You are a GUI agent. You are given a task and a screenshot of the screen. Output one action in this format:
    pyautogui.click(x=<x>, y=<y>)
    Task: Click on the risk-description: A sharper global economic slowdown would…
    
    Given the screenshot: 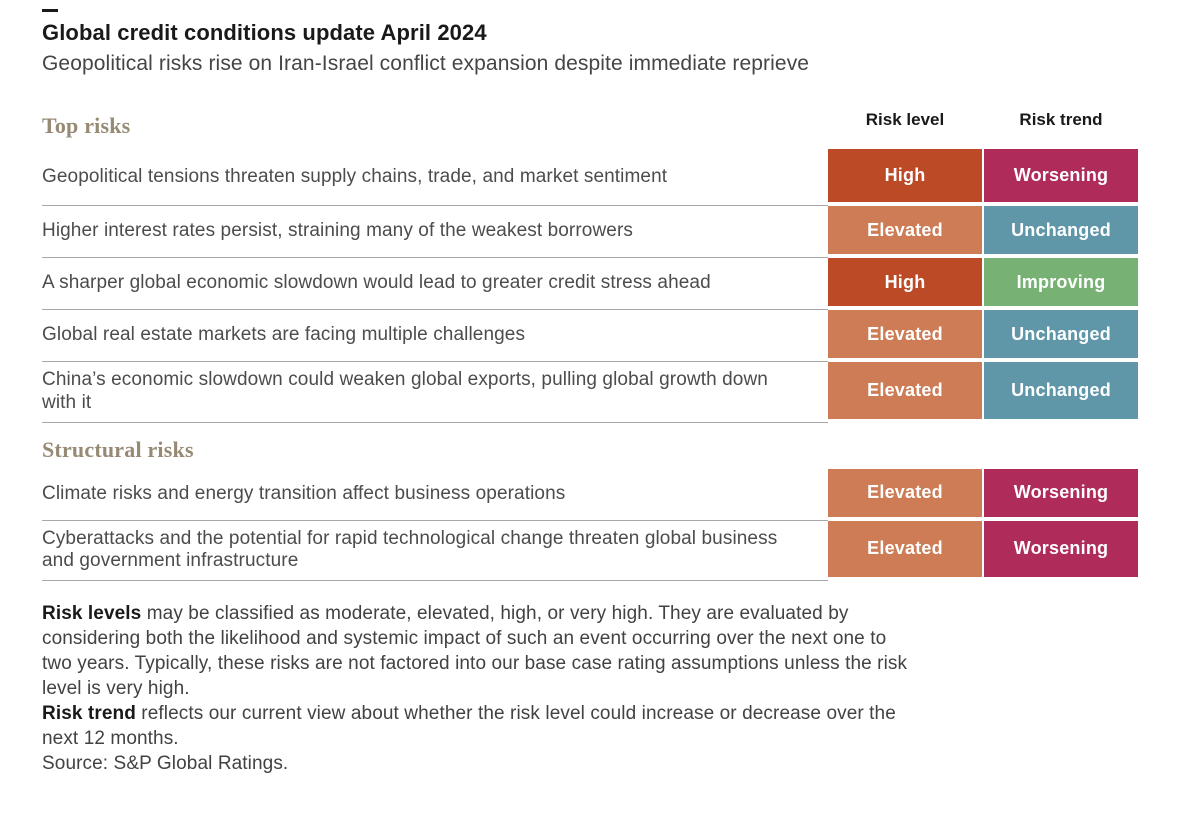 What is the action you would take?
    pyautogui.click(x=435, y=284)
    